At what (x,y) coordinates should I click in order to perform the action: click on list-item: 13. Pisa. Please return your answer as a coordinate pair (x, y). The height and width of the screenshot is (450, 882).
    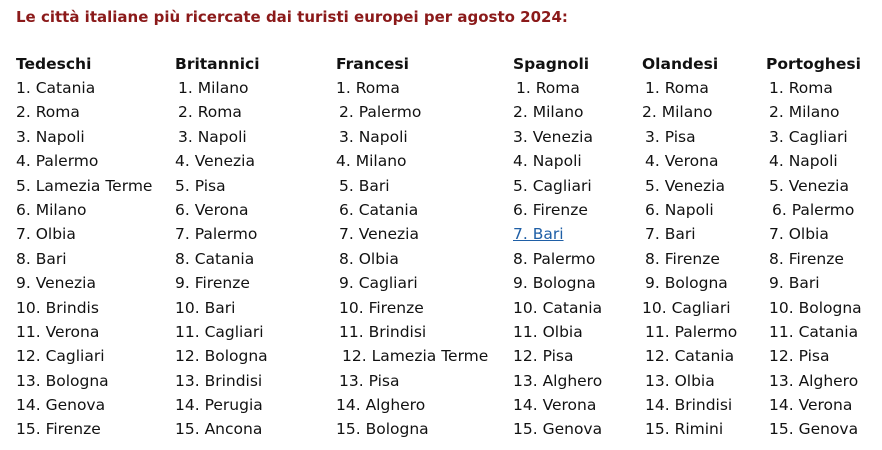
    Looking at the image, I should click on (369, 380).